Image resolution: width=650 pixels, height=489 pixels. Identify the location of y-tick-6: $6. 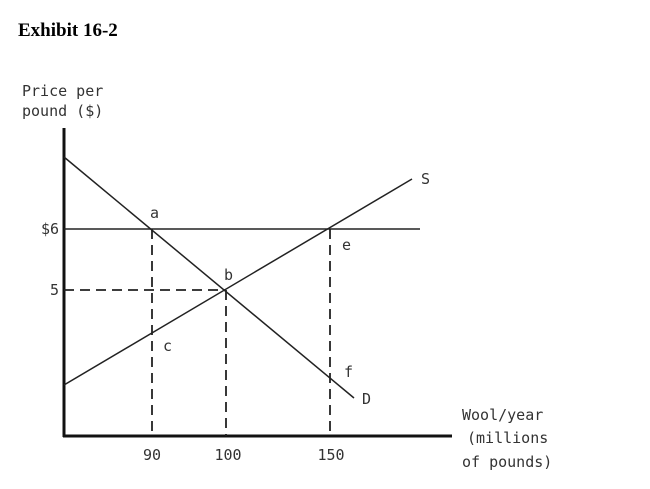
(50, 229).